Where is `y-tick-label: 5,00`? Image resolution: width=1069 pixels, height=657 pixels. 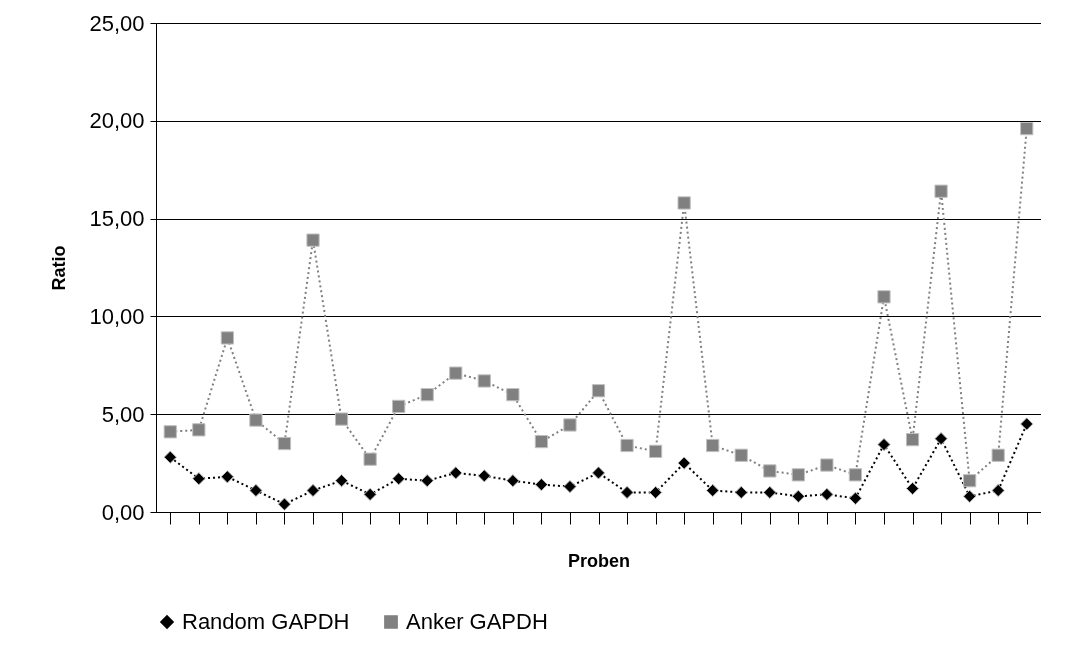 y-tick-label: 5,00 is located at coordinates (123, 414).